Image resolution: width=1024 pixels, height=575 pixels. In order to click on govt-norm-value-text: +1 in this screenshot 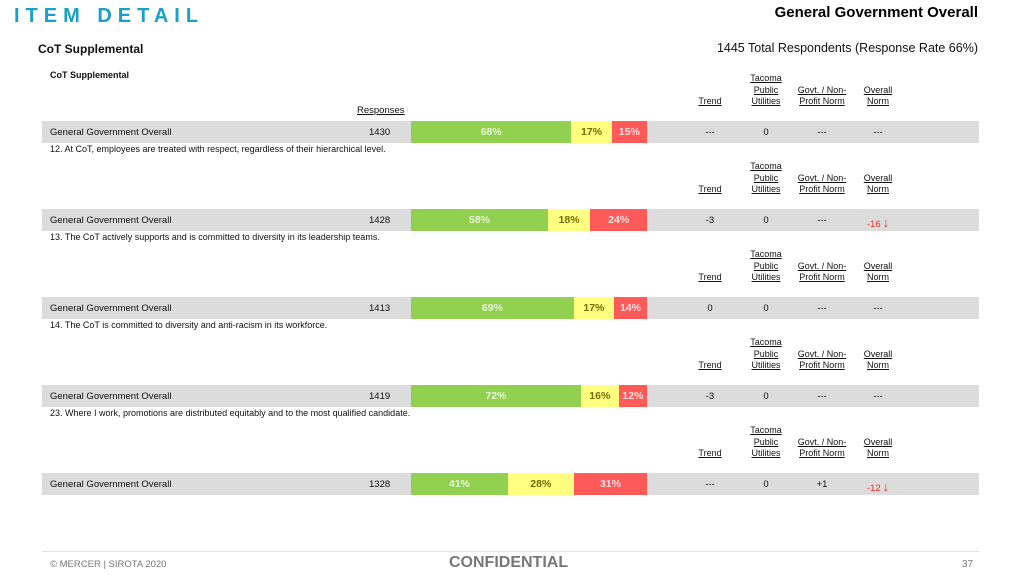, I will do `click(822, 484)`.